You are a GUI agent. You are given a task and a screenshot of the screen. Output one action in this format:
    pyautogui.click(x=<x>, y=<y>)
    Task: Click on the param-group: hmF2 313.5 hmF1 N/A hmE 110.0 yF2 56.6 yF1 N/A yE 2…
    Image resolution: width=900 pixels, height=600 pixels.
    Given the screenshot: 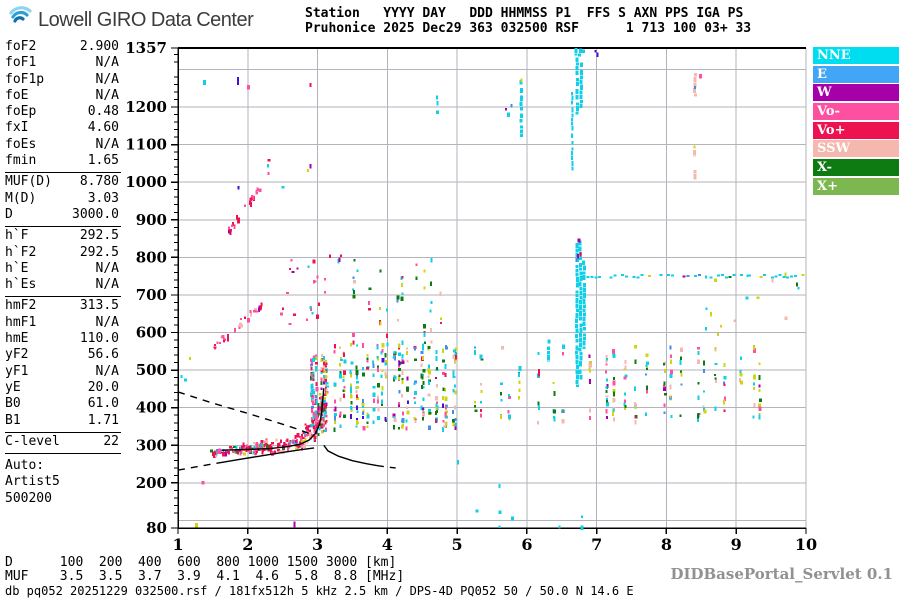 What is the action you would take?
    pyautogui.click(x=63, y=365)
    